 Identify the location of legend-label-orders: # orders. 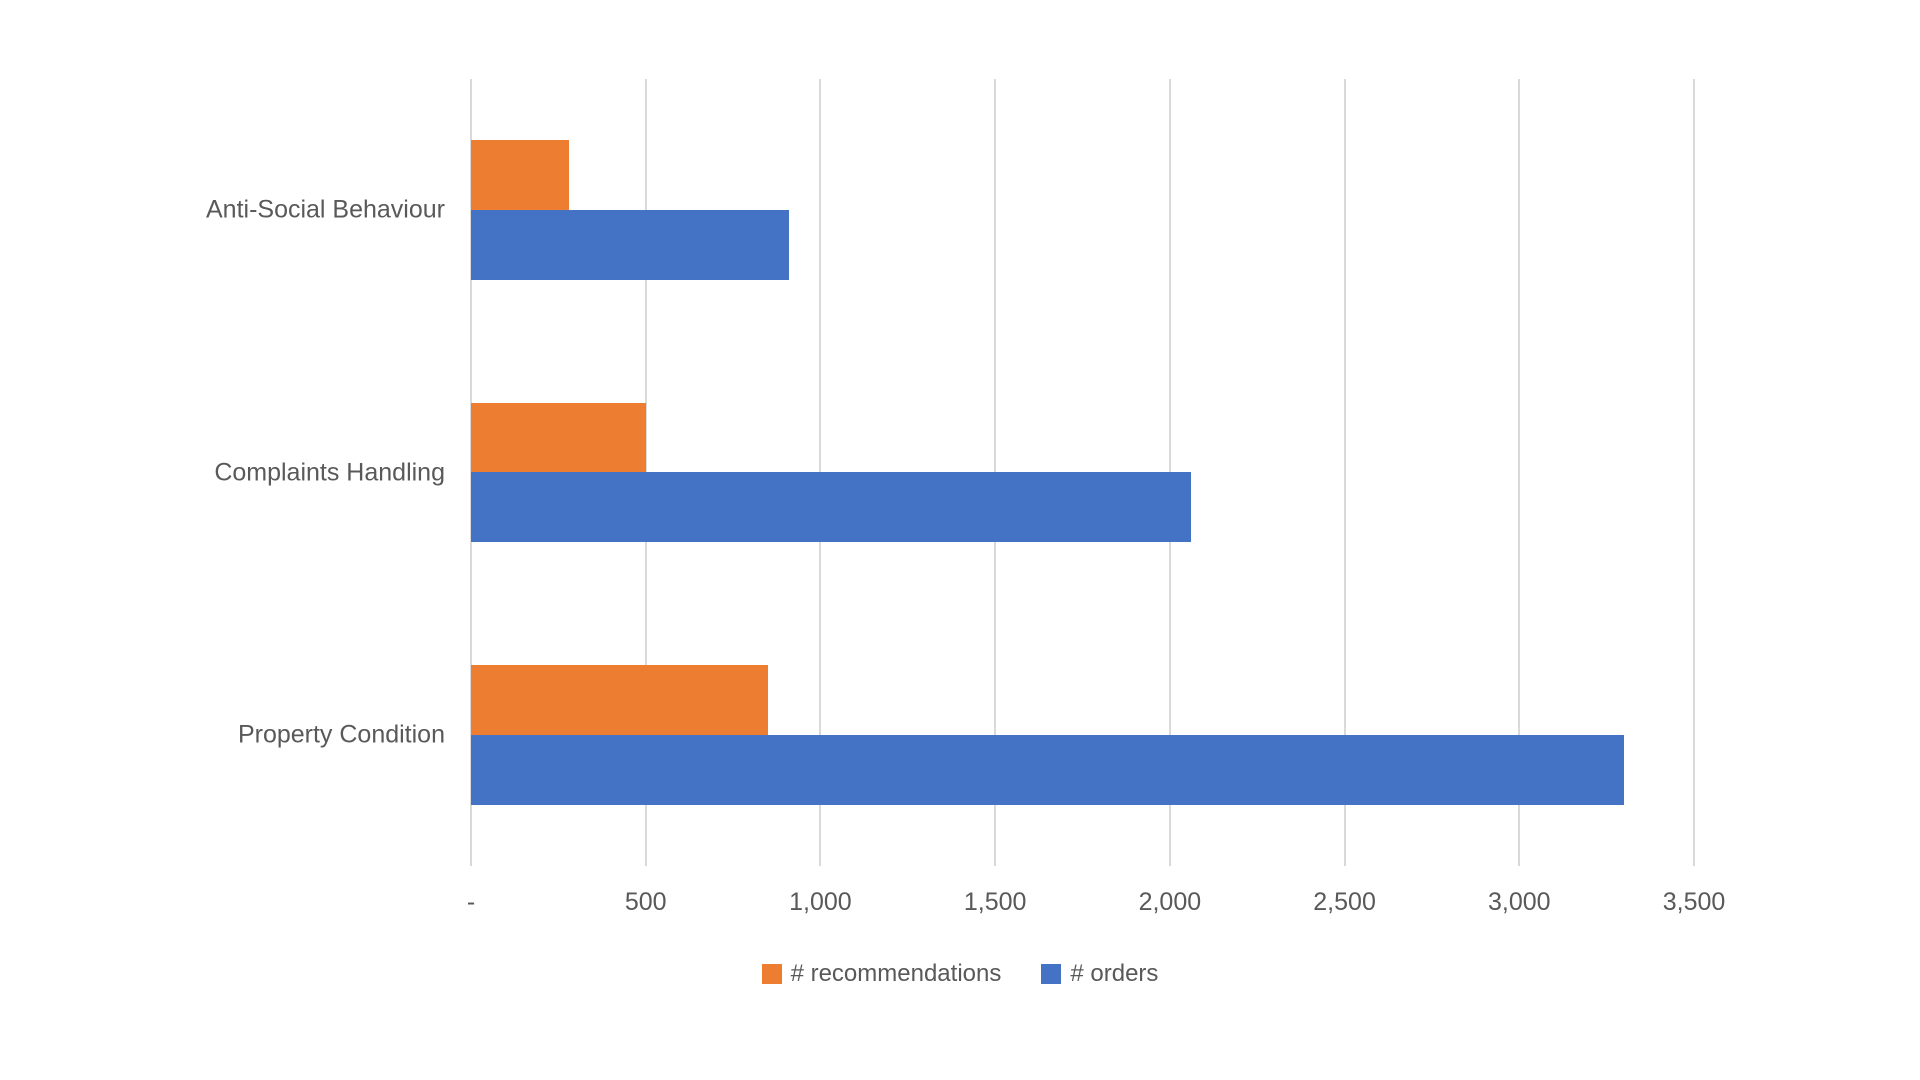
(1114, 973).